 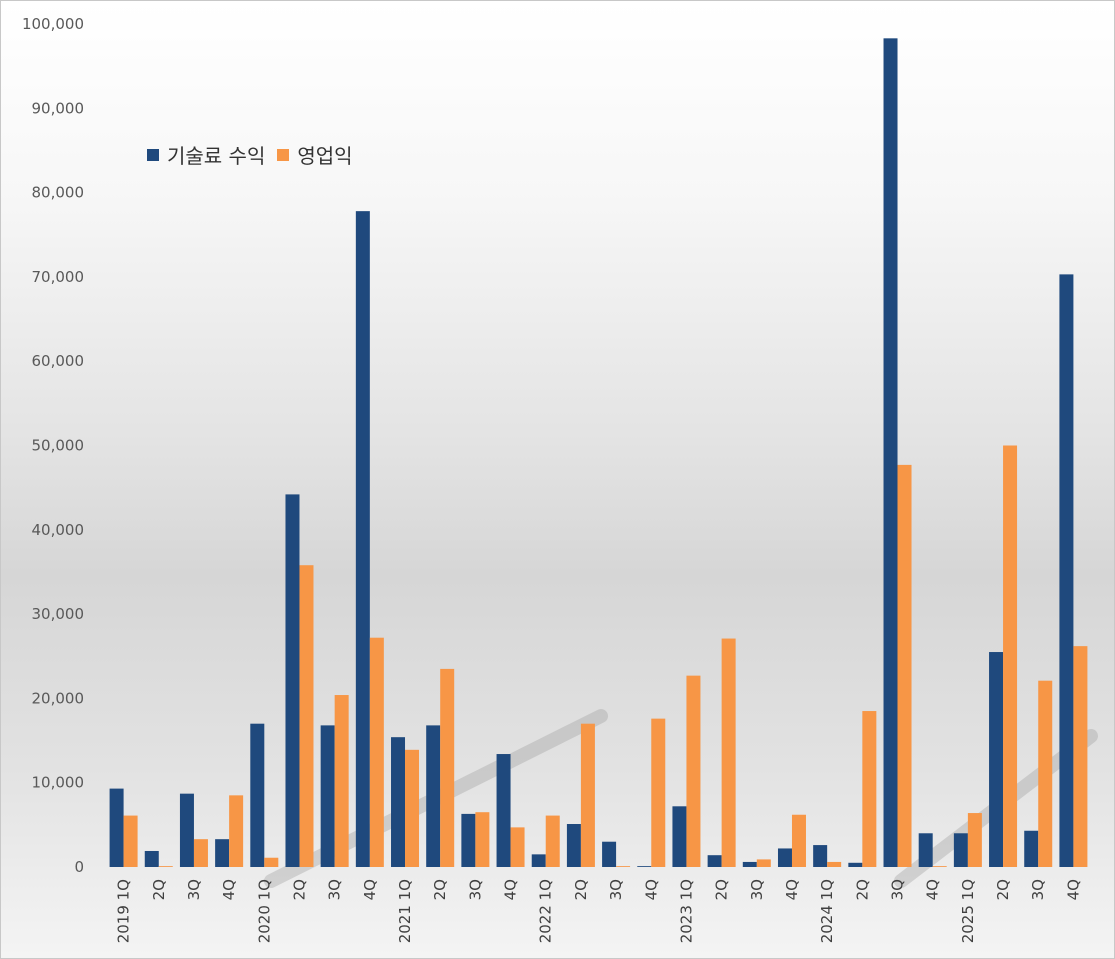 I want to click on y-tick-label: 90,000, so click(x=58, y=108).